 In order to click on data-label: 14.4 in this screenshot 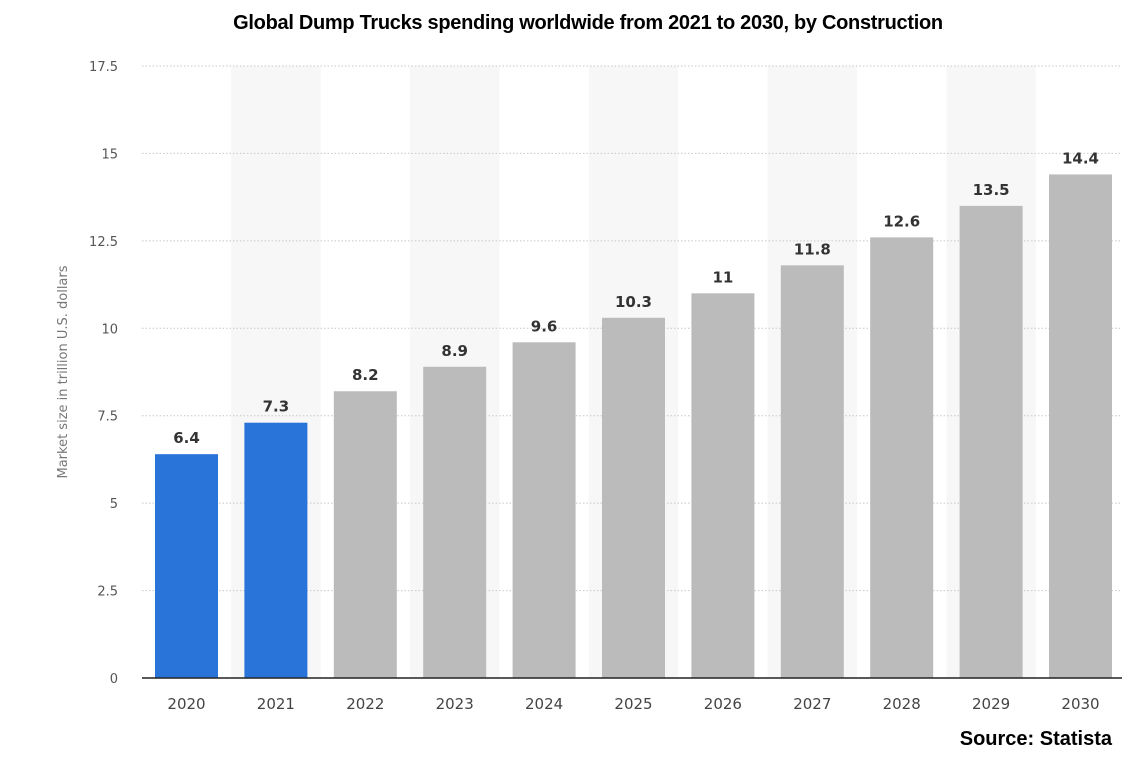, I will do `click(1080, 158)`.